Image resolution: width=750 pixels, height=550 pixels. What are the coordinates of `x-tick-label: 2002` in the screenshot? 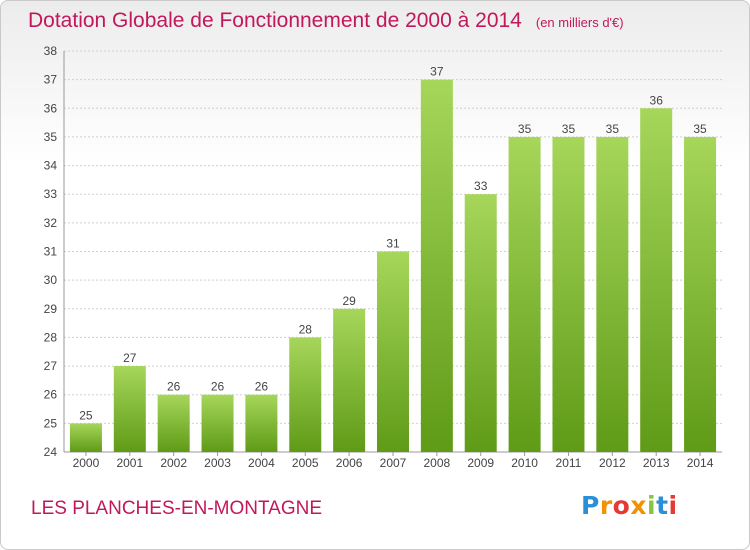 It's located at (173, 463).